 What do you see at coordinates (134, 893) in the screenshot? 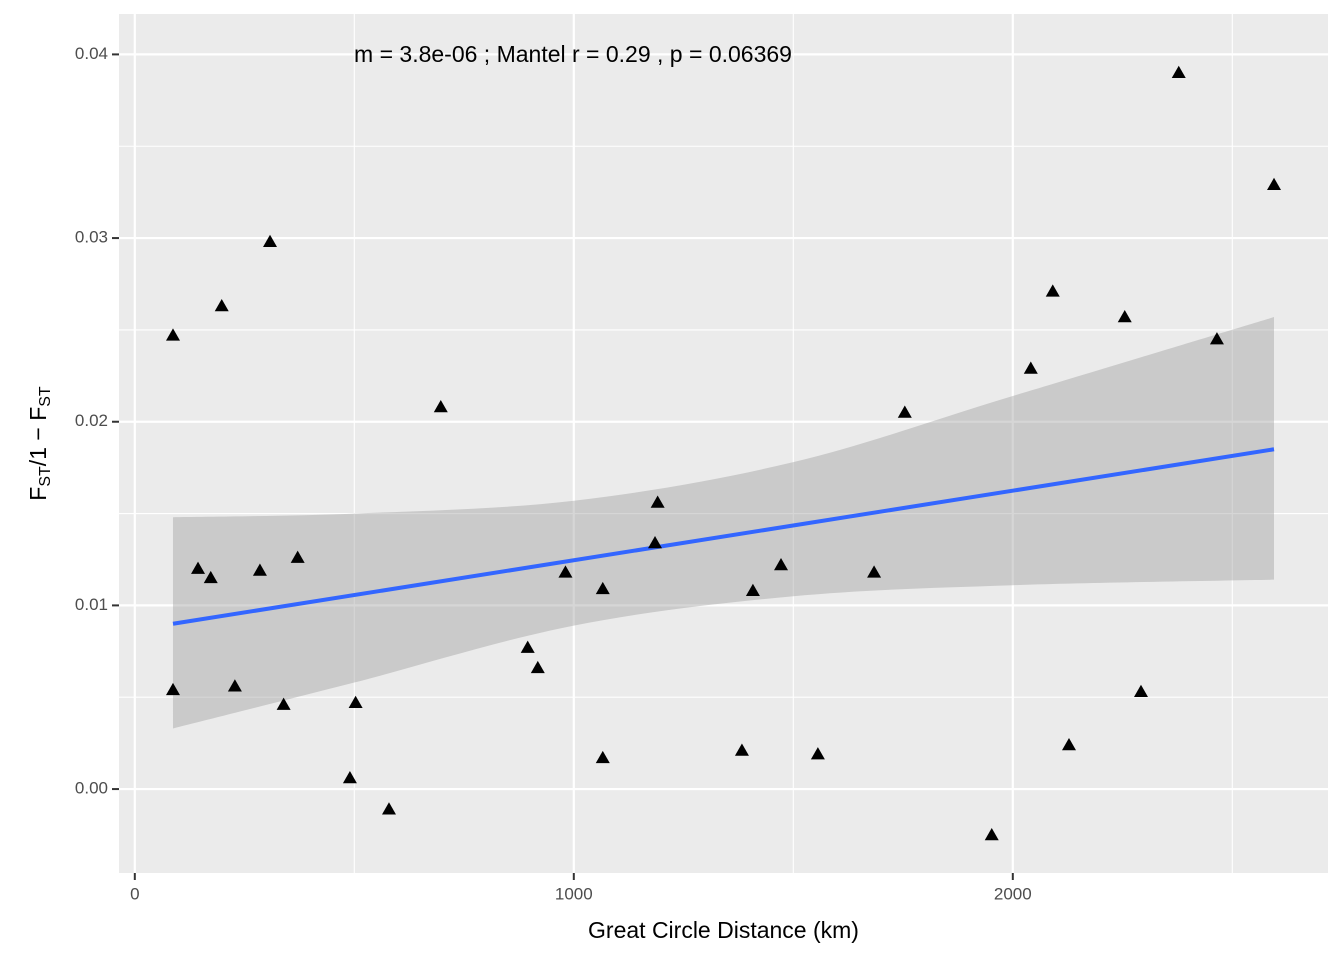
I see `x-tick-label: 0` at bounding box center [134, 893].